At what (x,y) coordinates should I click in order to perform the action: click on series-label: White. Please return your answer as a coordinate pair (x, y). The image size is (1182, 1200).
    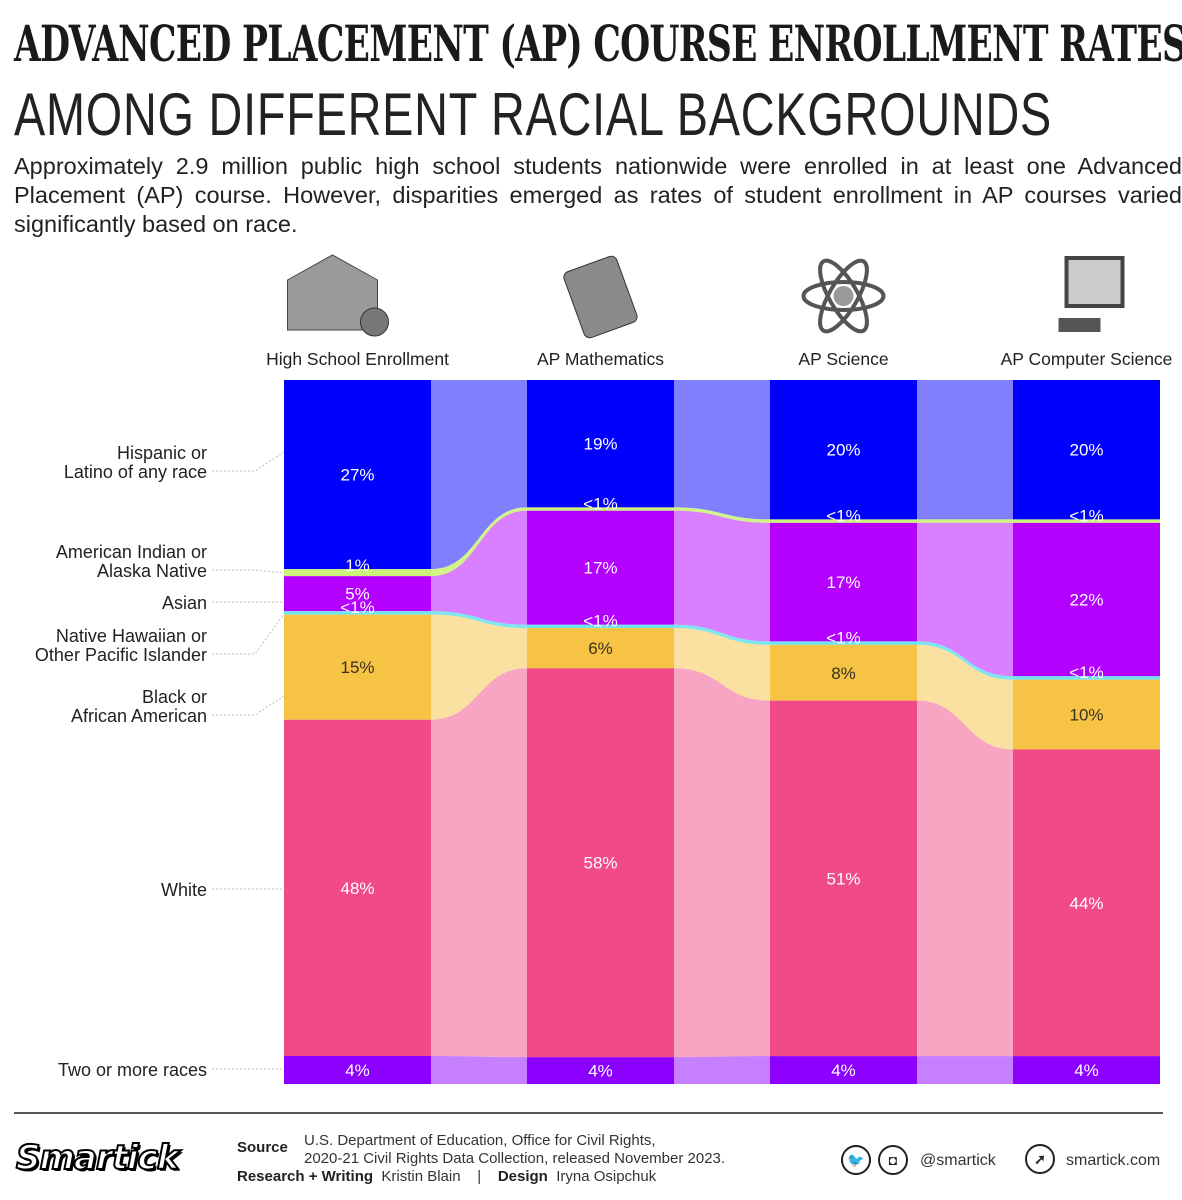
    Looking at the image, I should click on (184, 890).